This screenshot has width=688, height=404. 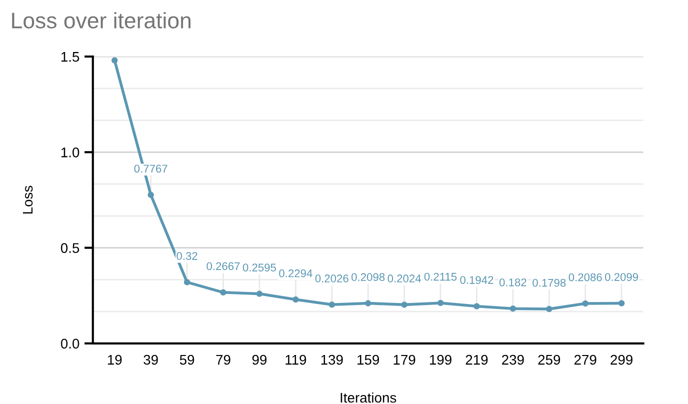 What do you see at coordinates (223, 266) in the screenshot?
I see `data-label: 0.2667` at bounding box center [223, 266].